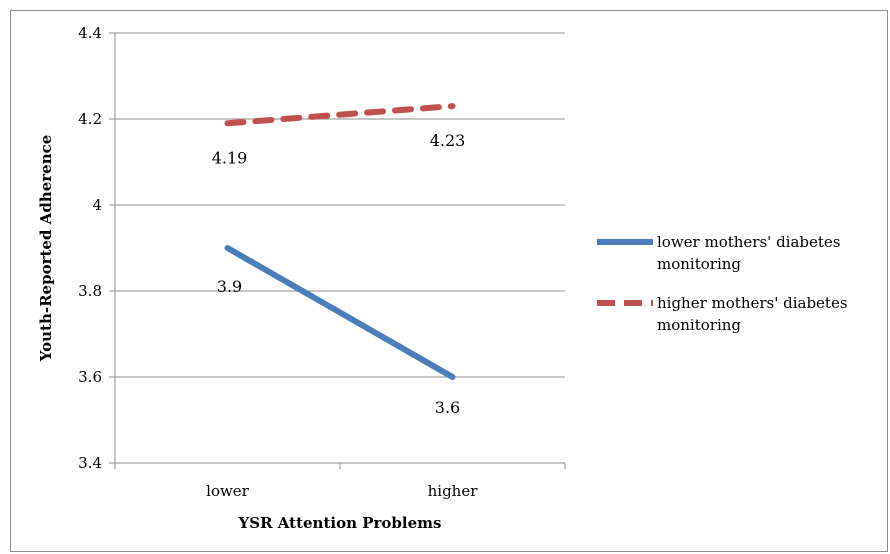  Describe the element at coordinates (46, 249) in the screenshot. I see `y-axis-title: Youth-Reported Adherence` at that location.